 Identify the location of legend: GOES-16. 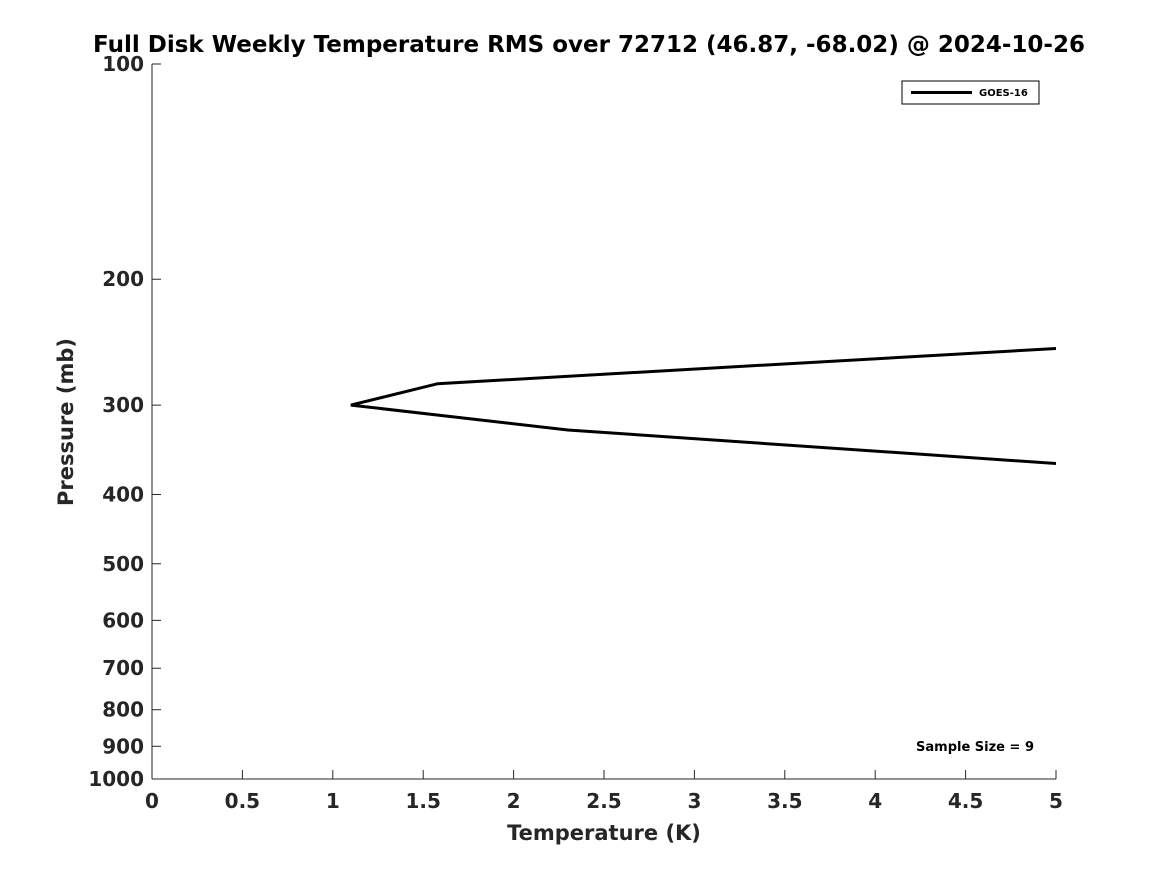
(970, 92).